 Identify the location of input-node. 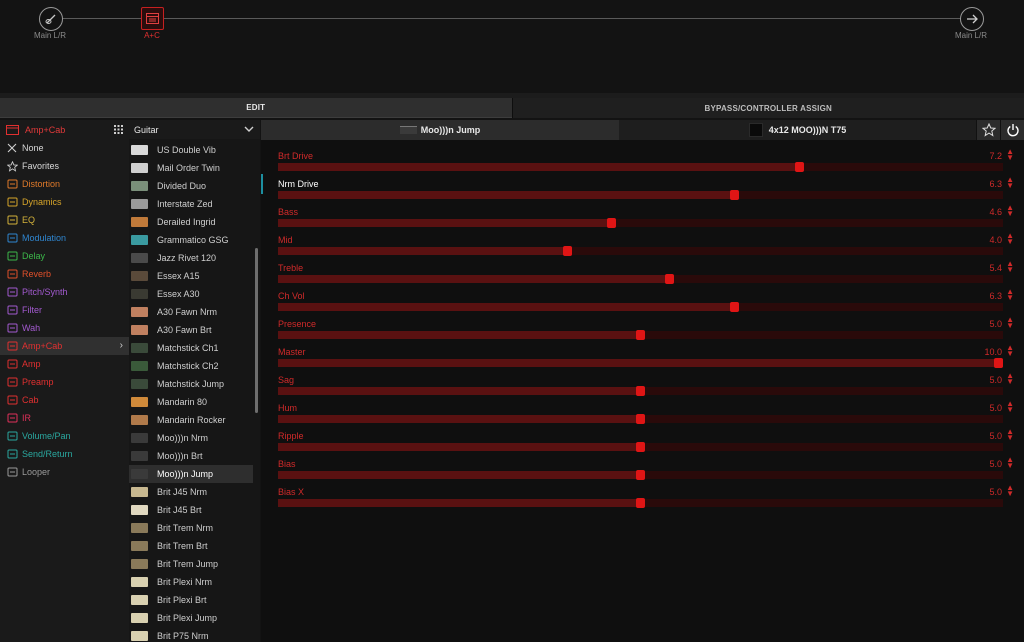
(51, 19).